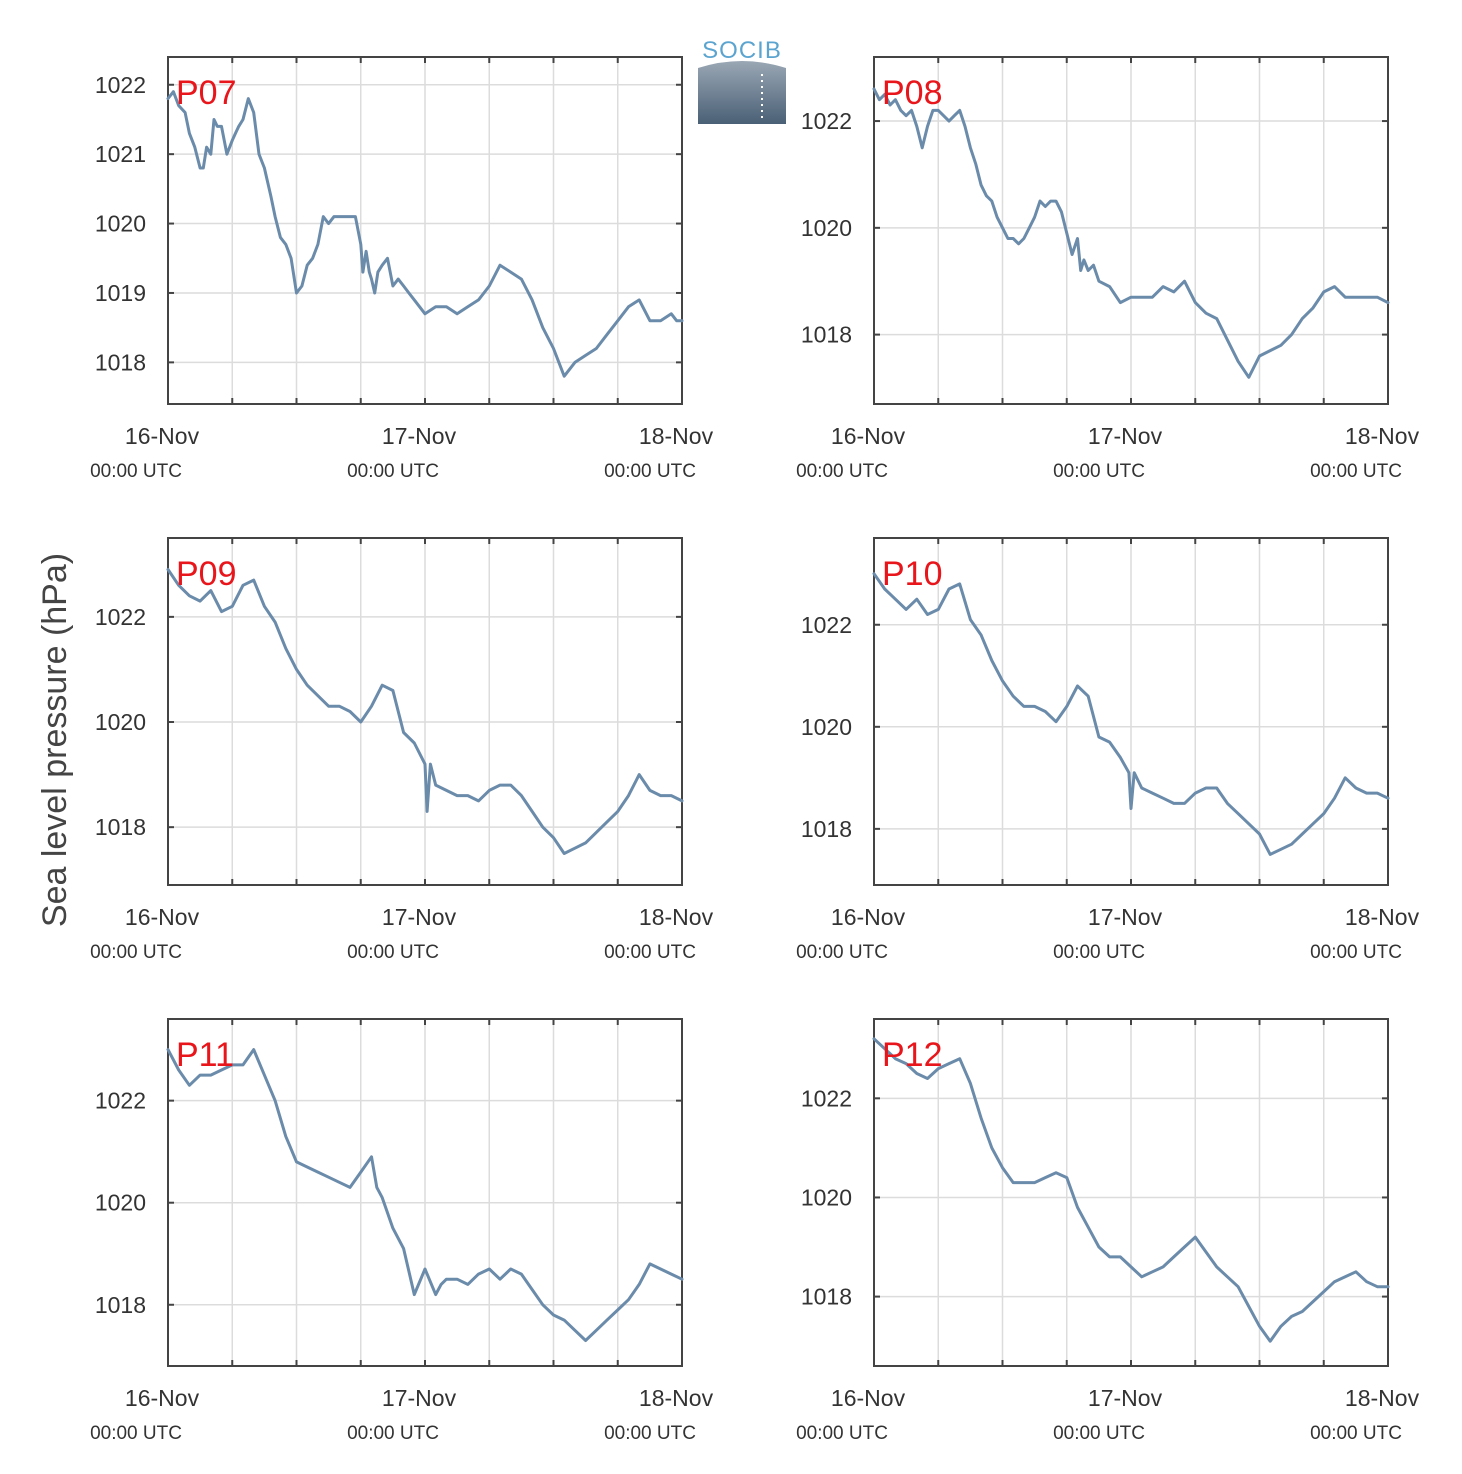 This screenshot has width=1462, height=1474. I want to click on logo-text: SOCIB, so click(742, 50).